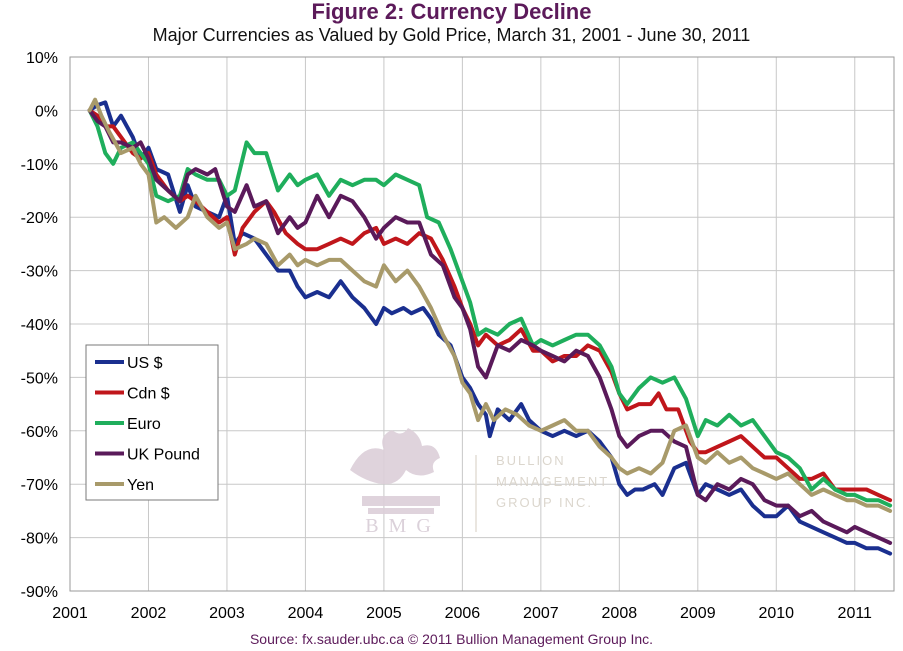  What do you see at coordinates (163, 455) in the screenshot?
I see `legend-label: UK Pound` at bounding box center [163, 455].